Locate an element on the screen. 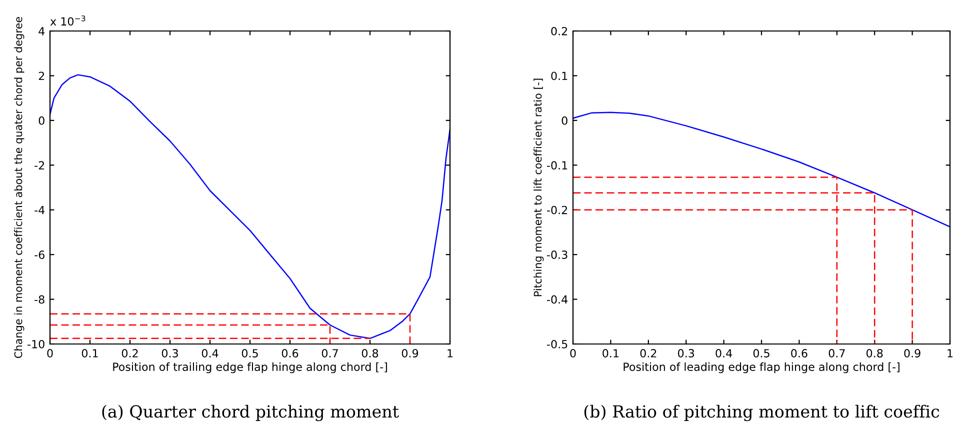 This screenshot has height=427, width=970. y-tick-label: -6 is located at coordinates (39, 254).